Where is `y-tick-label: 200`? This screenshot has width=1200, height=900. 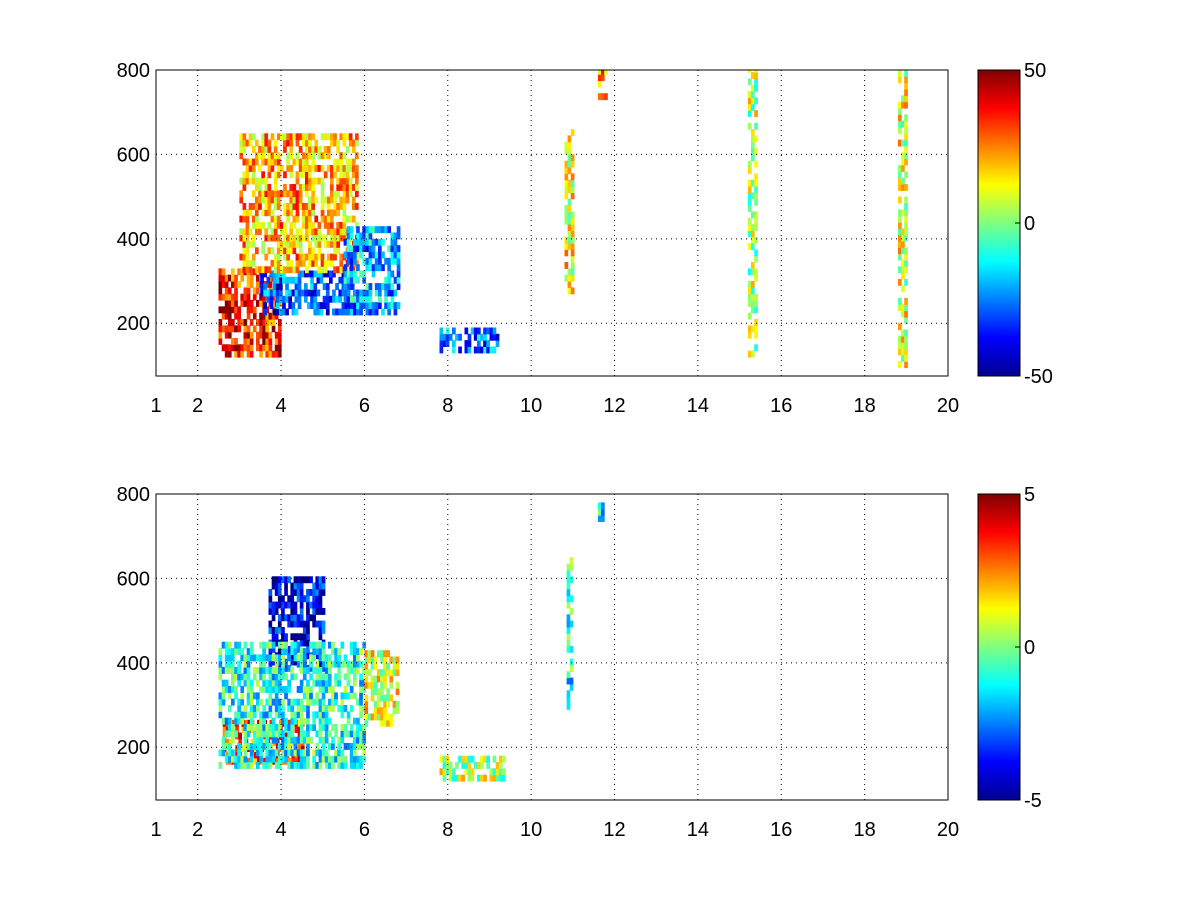 y-tick-label: 200 is located at coordinates (133, 324).